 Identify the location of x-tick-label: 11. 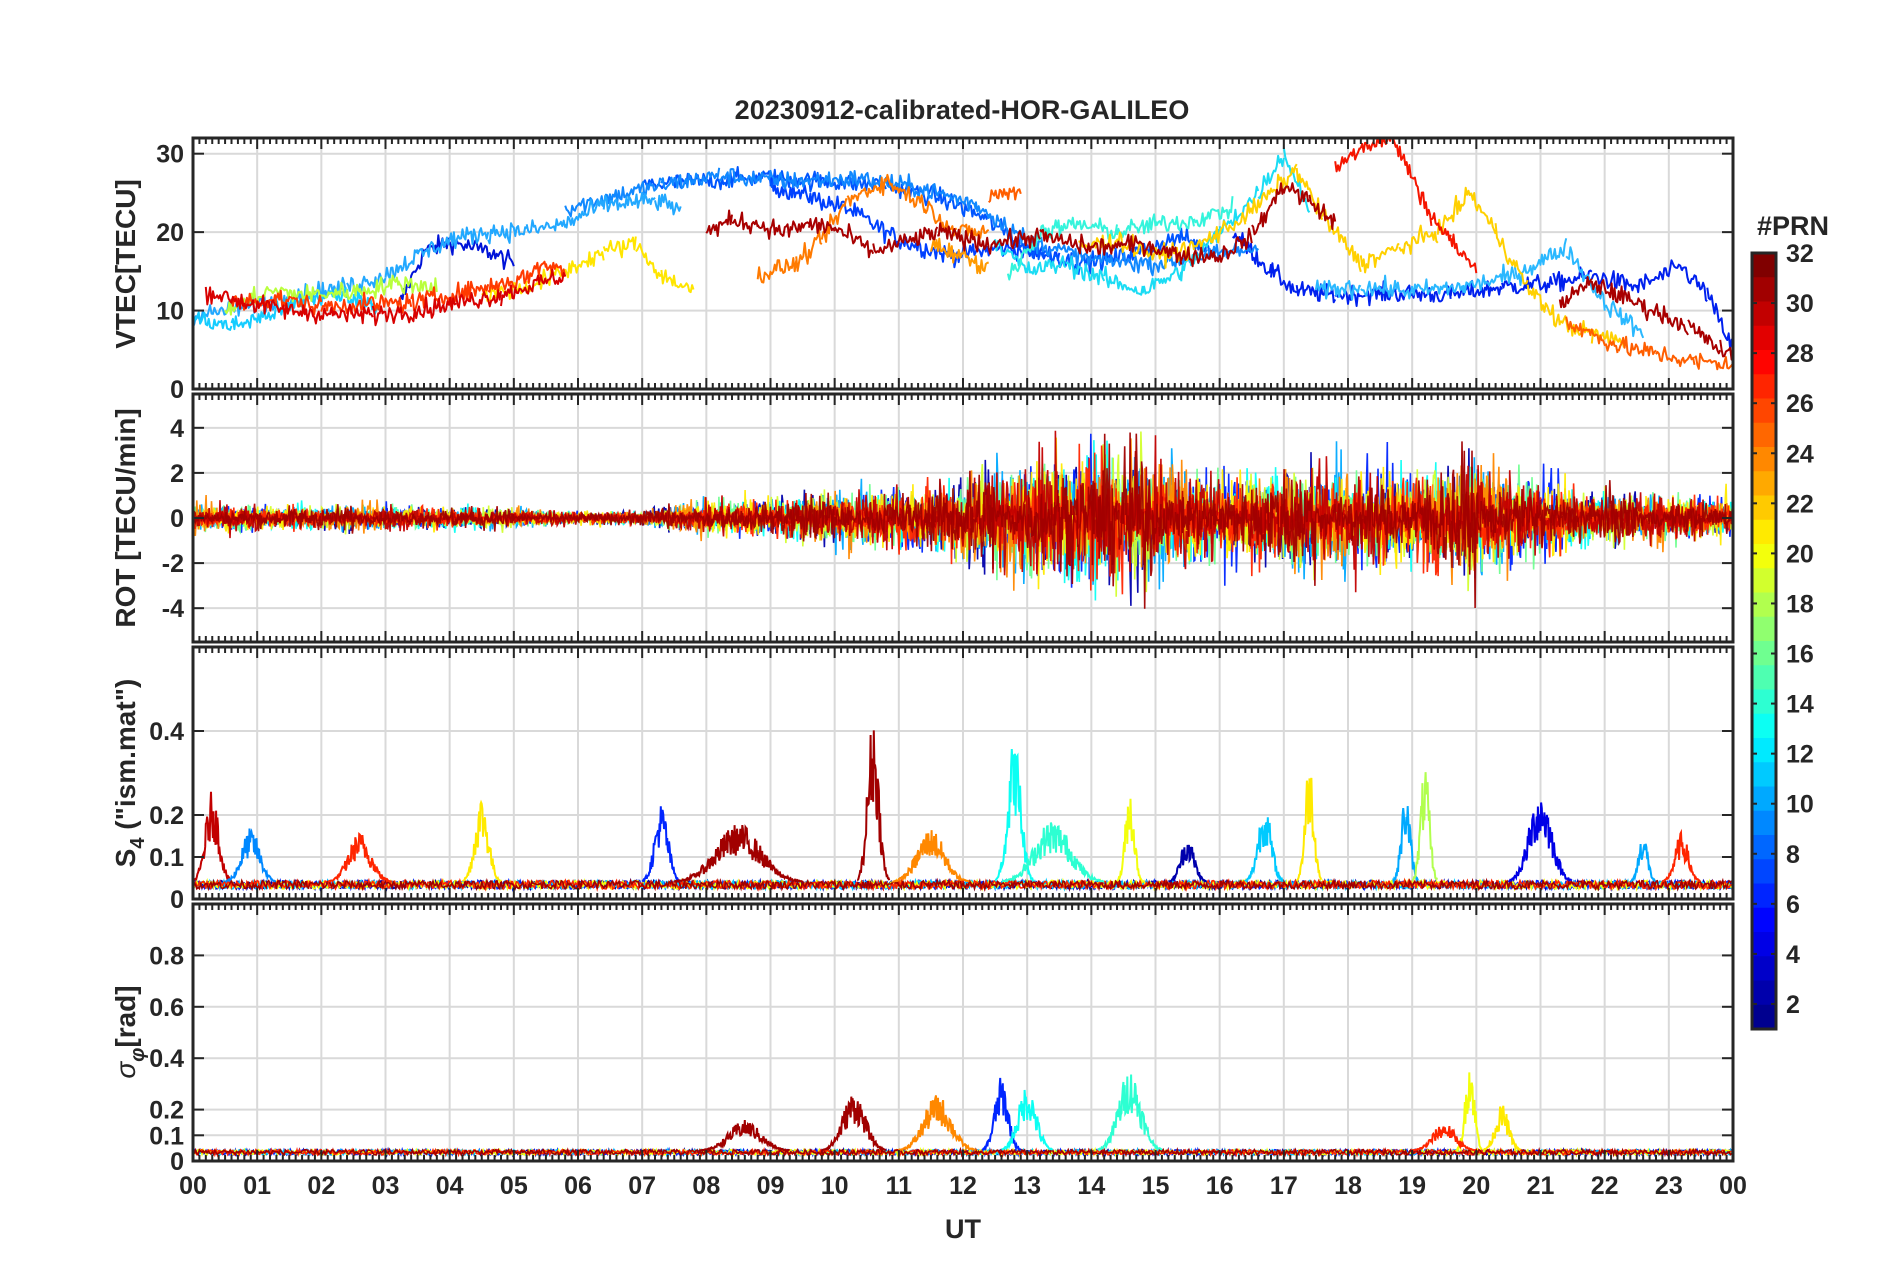
(899, 1186).